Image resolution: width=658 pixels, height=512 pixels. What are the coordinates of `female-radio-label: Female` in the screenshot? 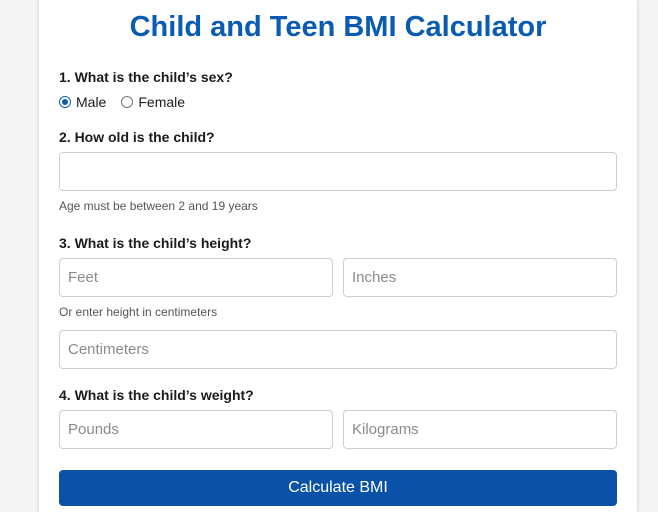 It's located at (162, 102).